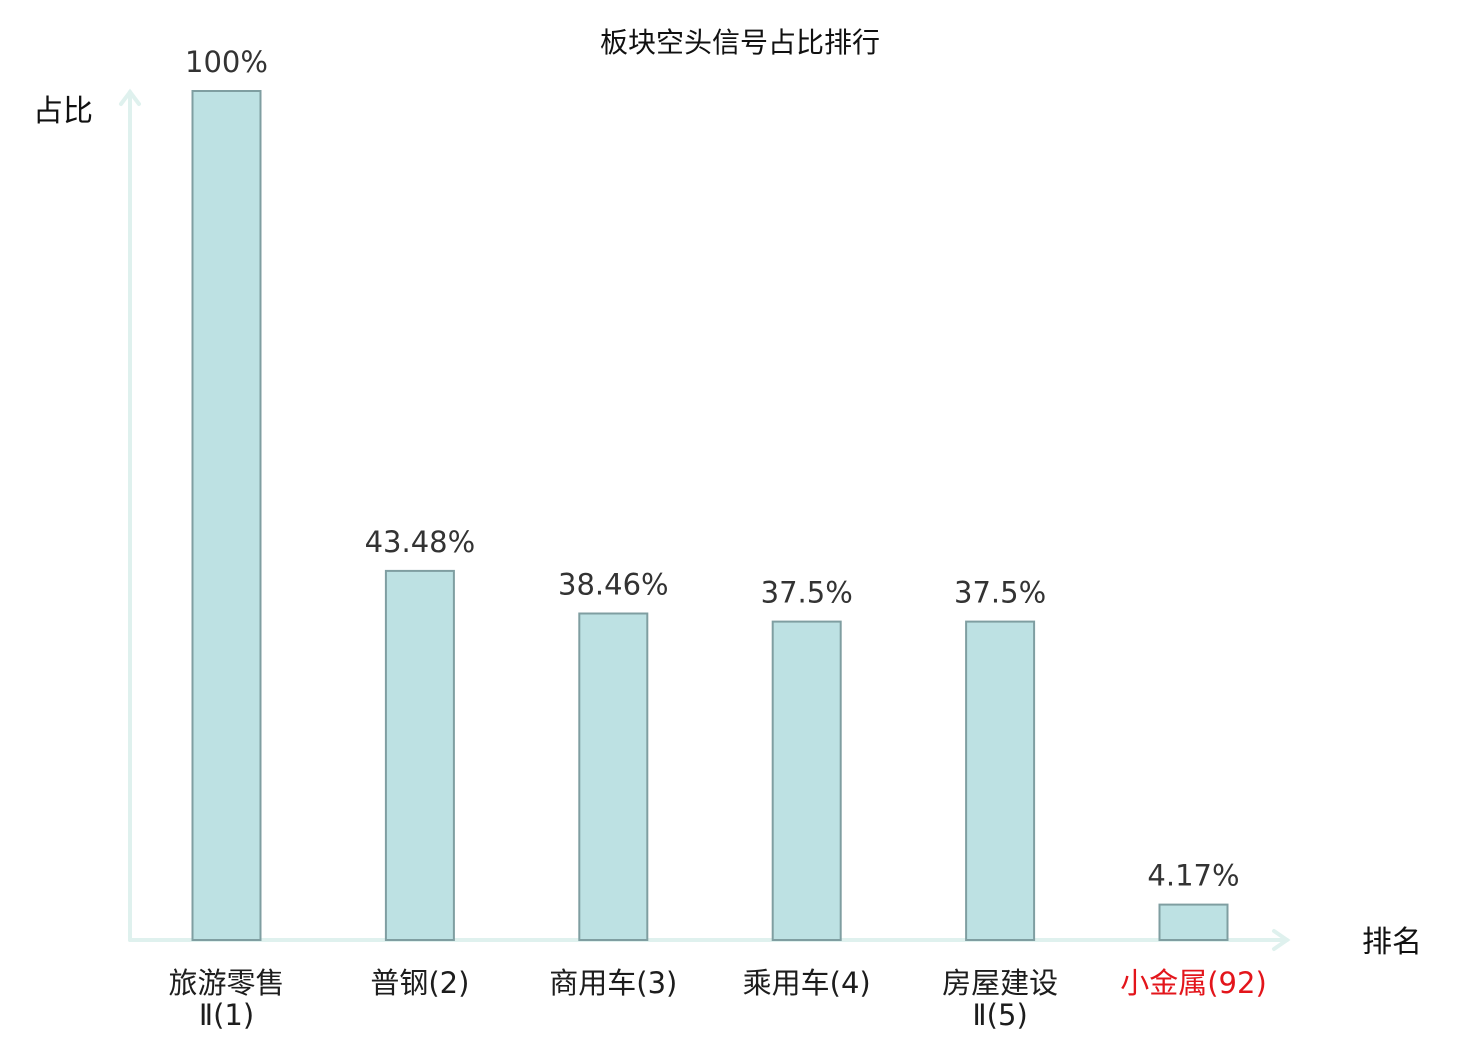 The height and width of the screenshot is (1040, 1480). I want to click on x-tick-label-5-line-1: 房屋建设, so click(1000, 983).